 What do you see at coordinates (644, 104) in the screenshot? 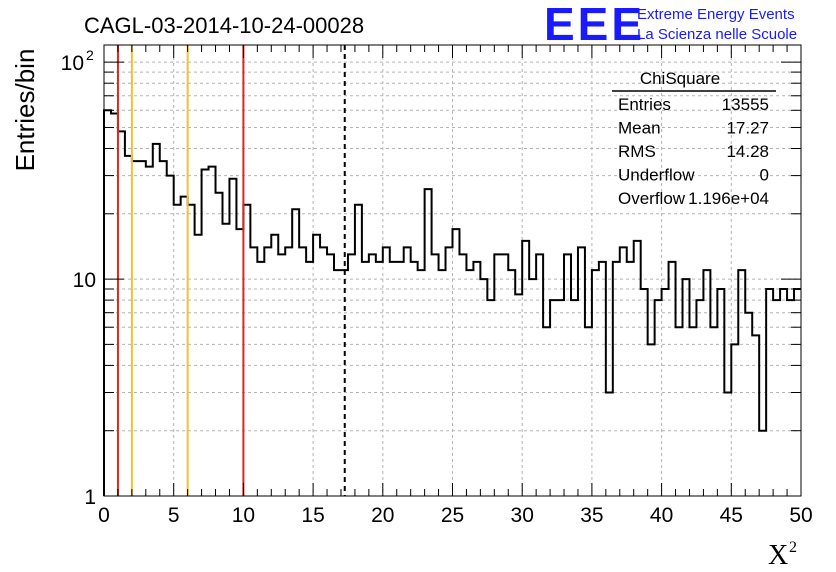
I see `stats-row-label: Entries` at bounding box center [644, 104].